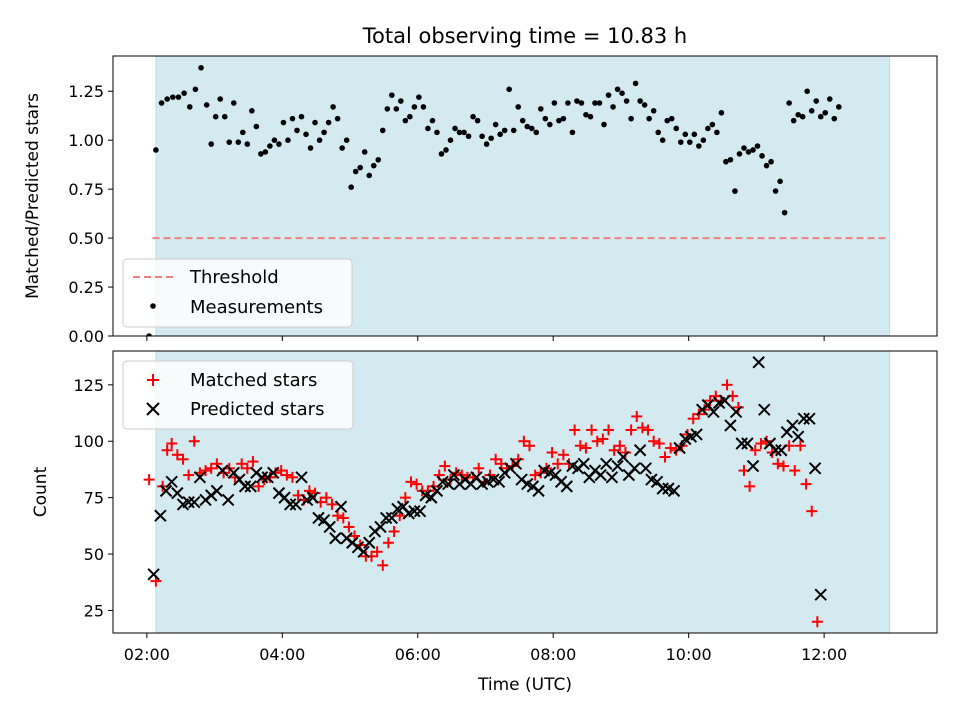 Image resolution: width=960 pixels, height=720 pixels. I want to click on y-tick-label: 0.50, so click(86, 238).